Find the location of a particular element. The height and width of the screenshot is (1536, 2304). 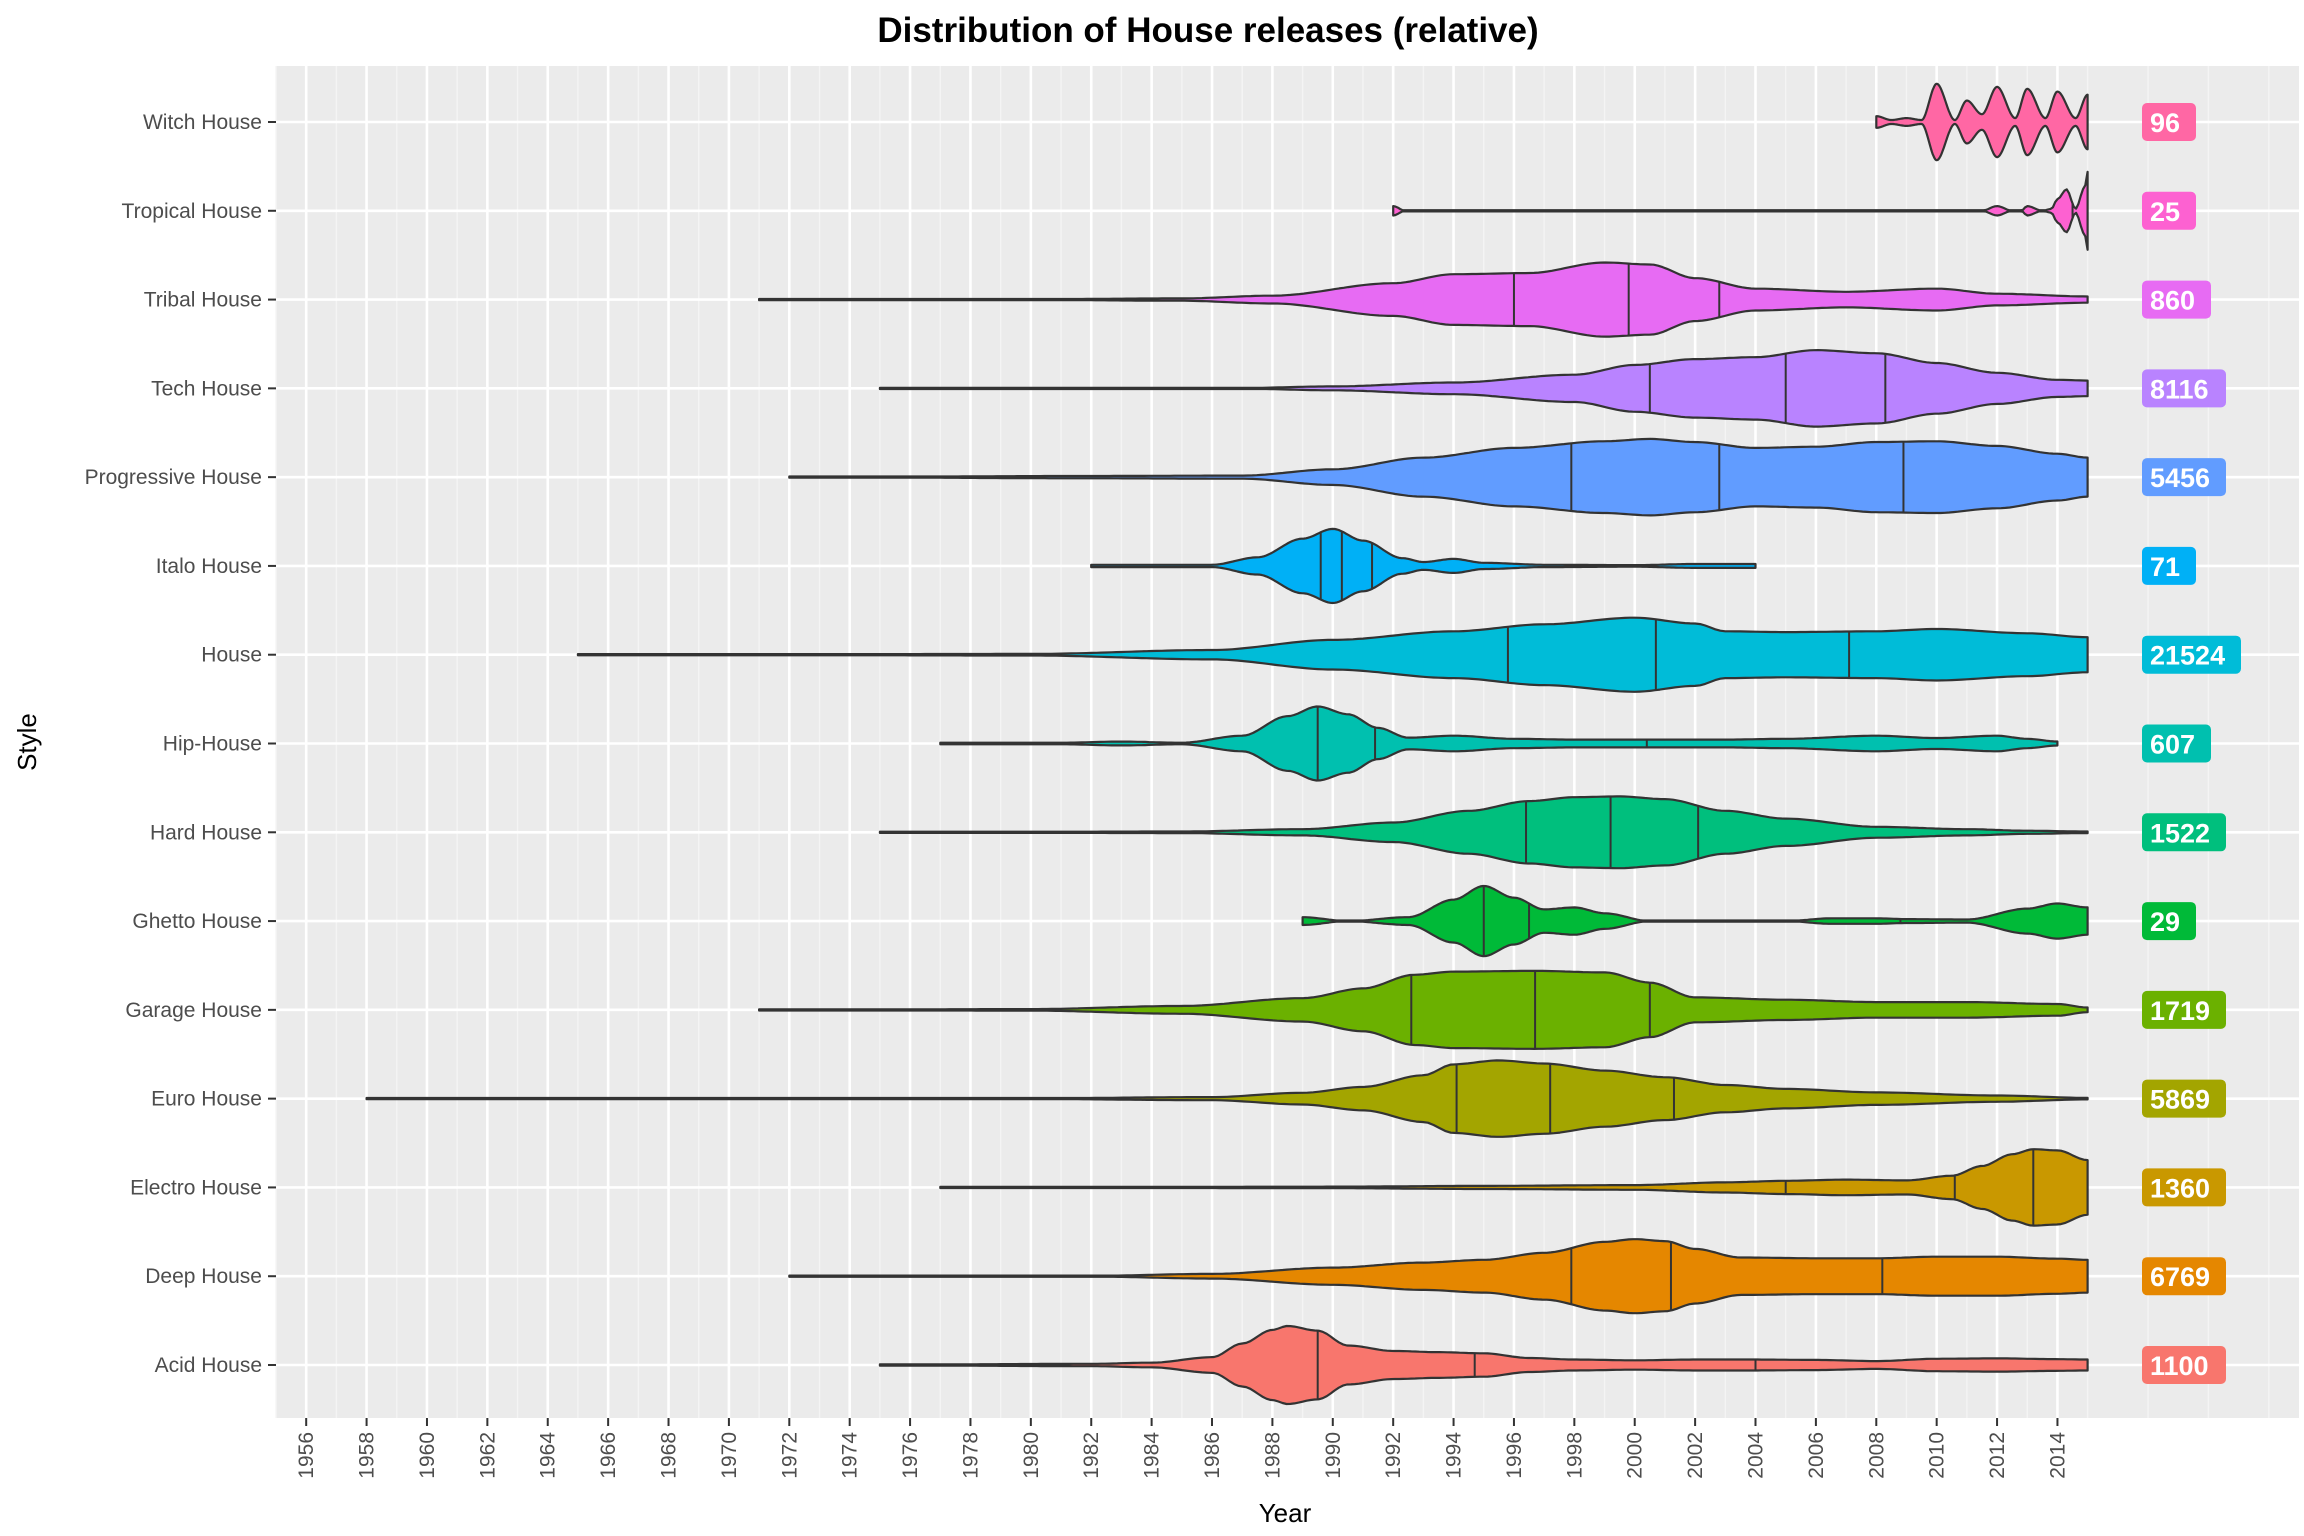

x-tick-label: 1990 is located at coordinates (1333, 1455).